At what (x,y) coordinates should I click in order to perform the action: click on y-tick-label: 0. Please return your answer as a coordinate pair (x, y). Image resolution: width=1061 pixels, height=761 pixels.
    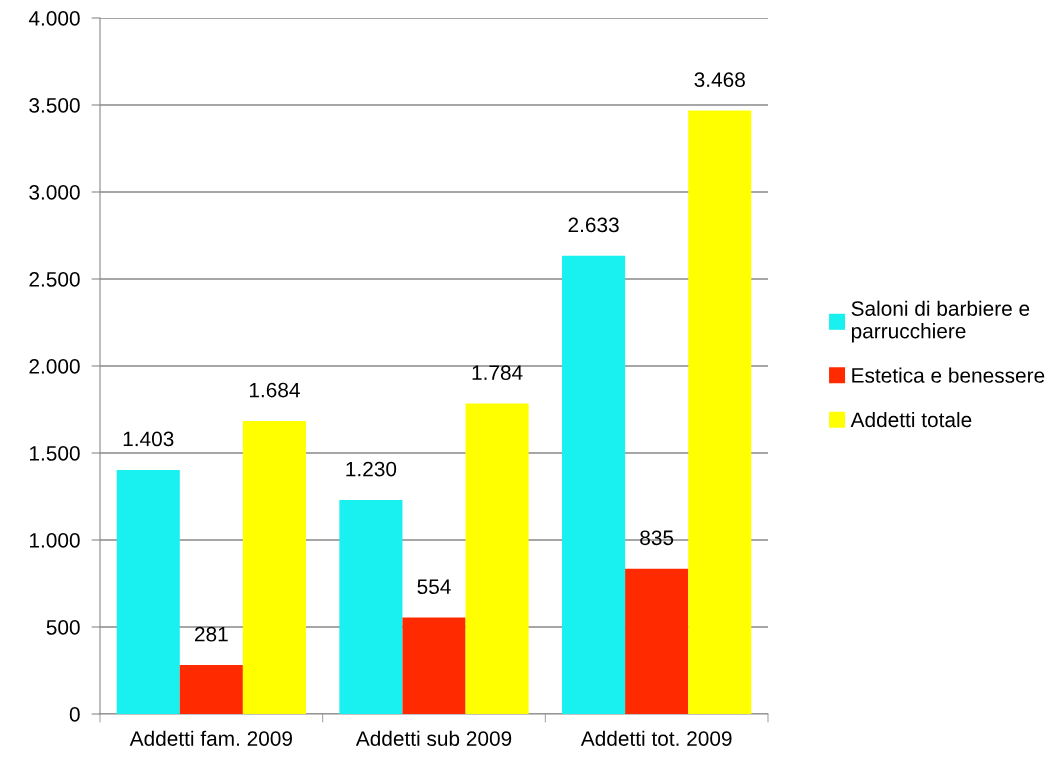
    Looking at the image, I should click on (74, 714).